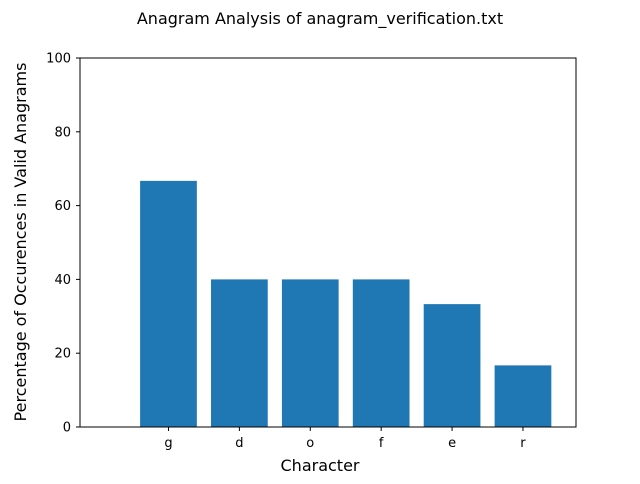 Image resolution: width=640 pixels, height=484 pixels. I want to click on x-axis-label: Character, so click(320, 465).